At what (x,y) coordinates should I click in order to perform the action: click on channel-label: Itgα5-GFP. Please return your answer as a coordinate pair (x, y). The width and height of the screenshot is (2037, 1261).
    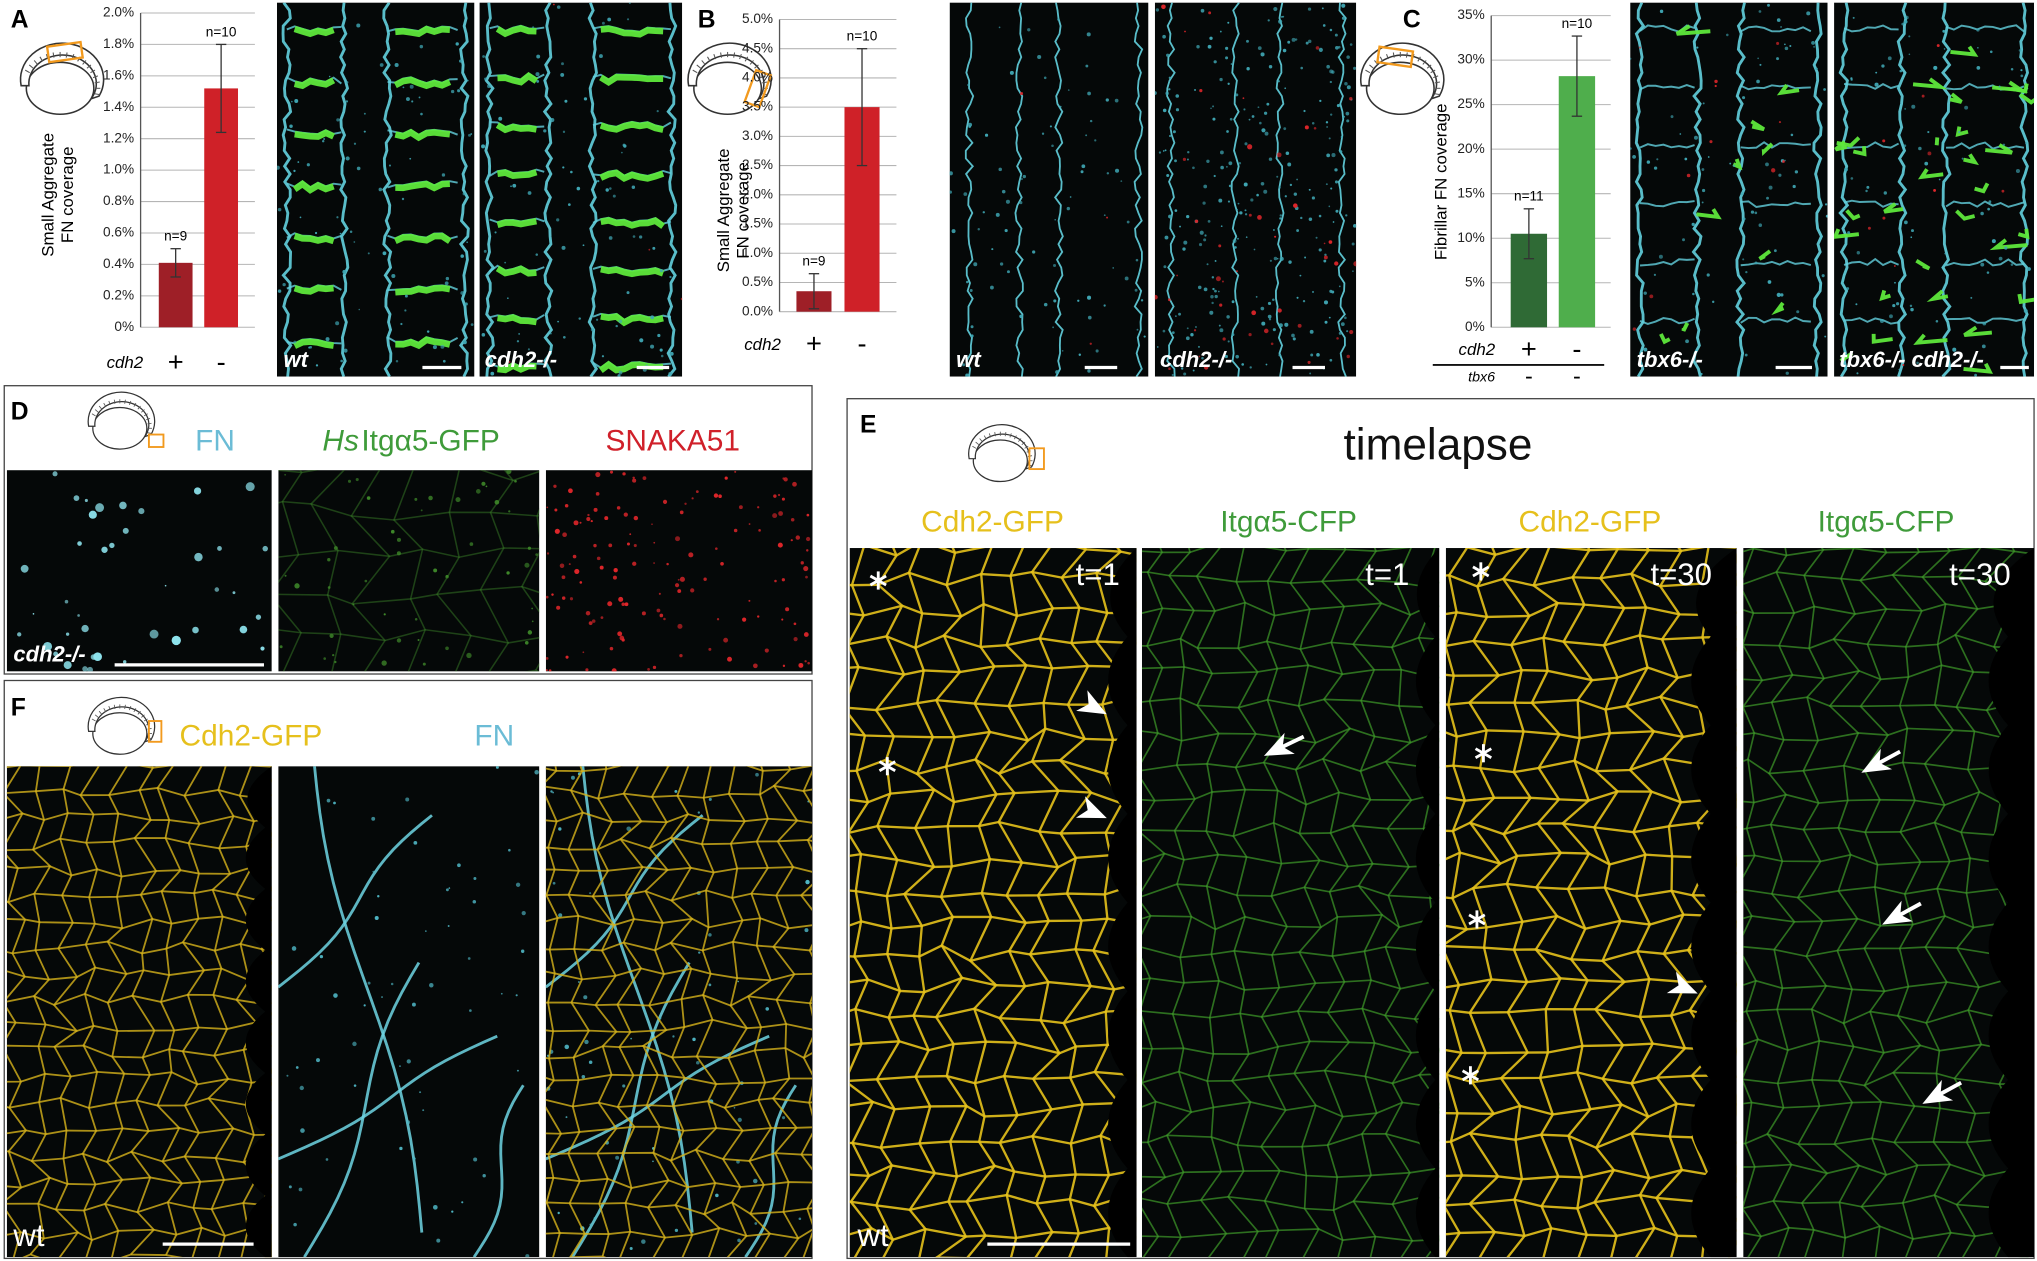
    Looking at the image, I should click on (430, 441).